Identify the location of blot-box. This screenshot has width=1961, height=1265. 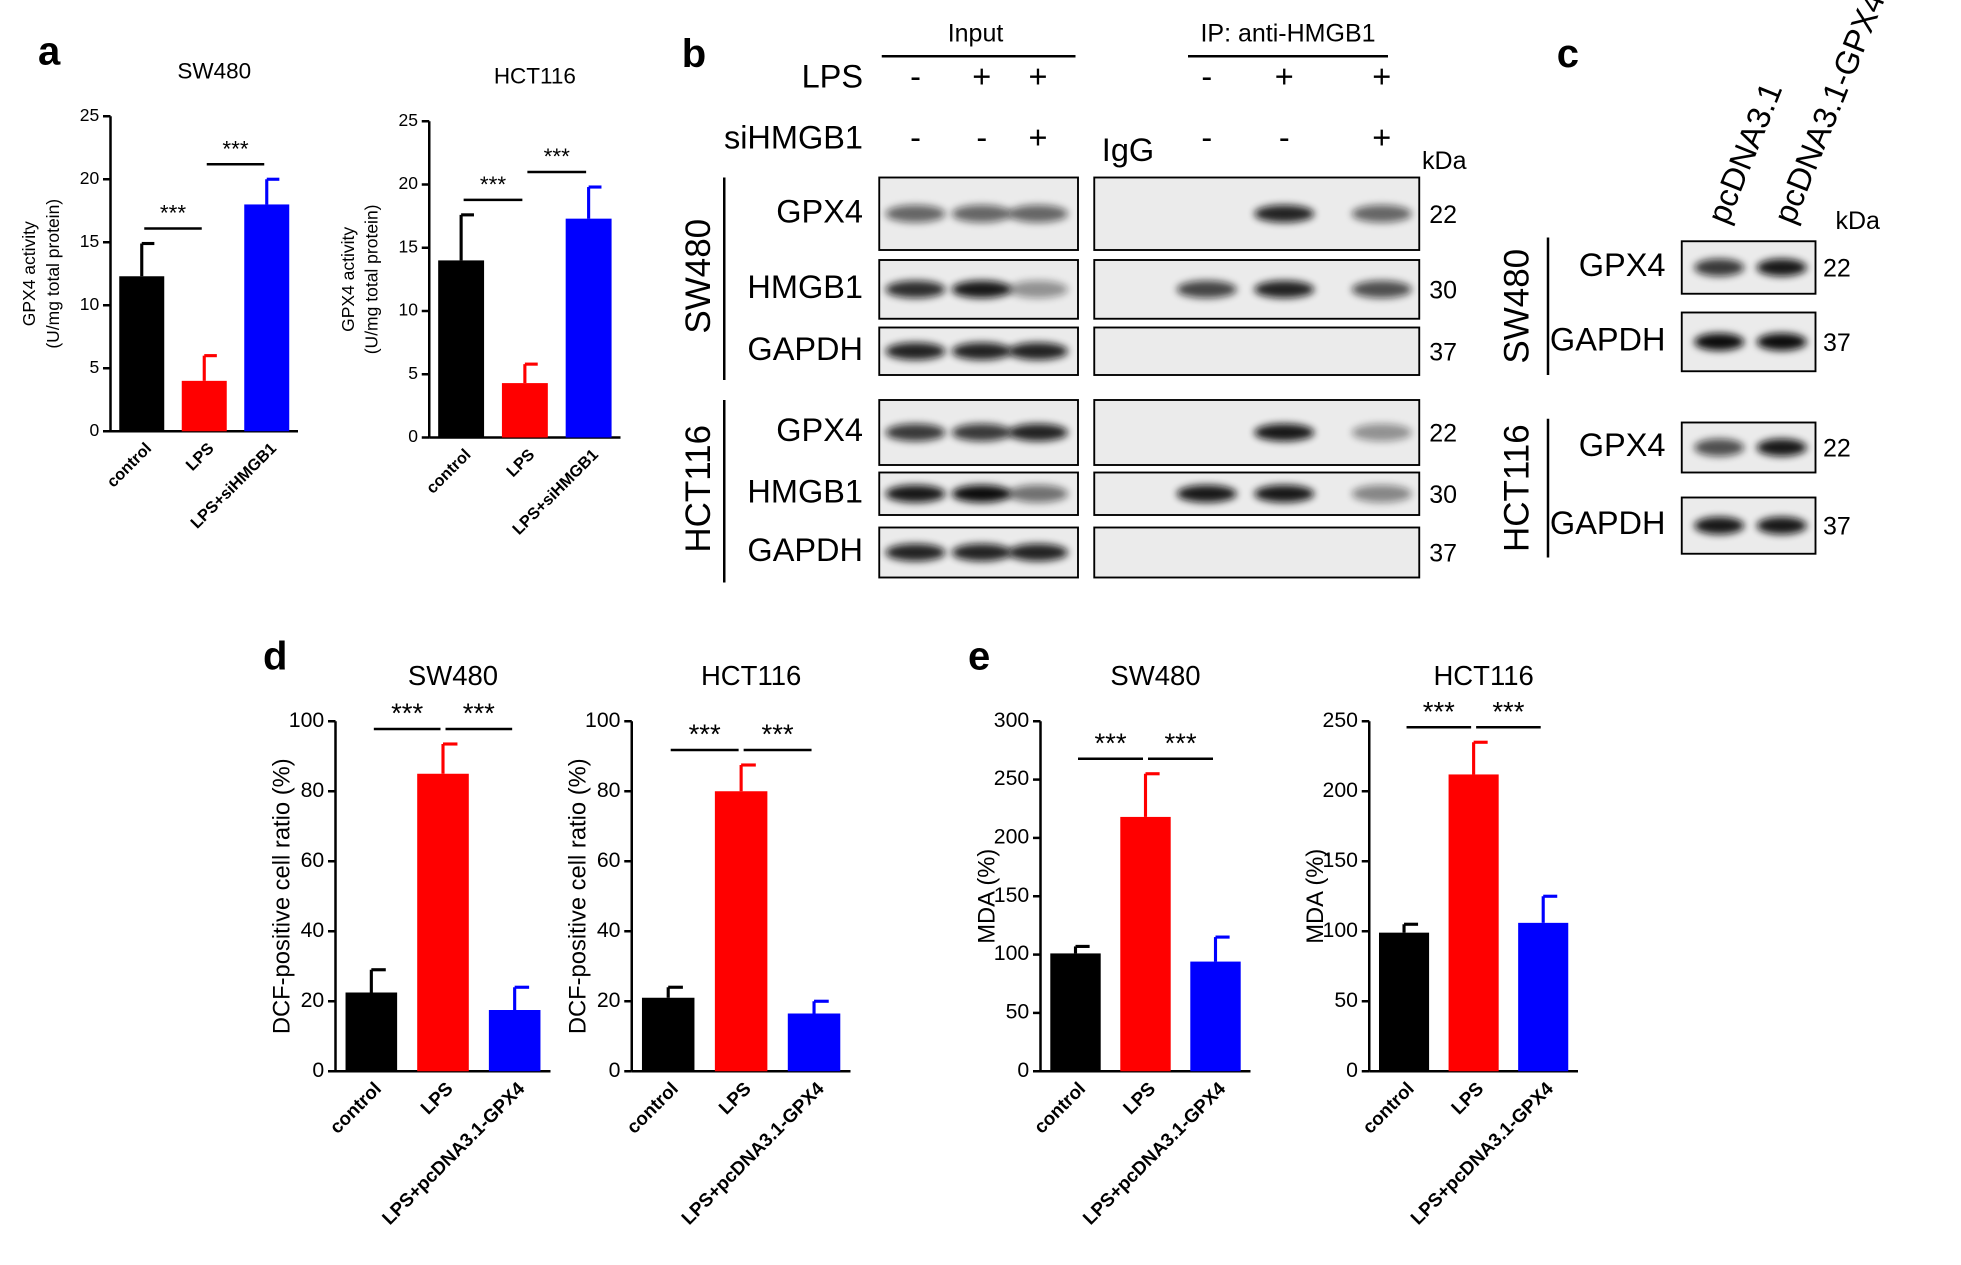
(1257, 552).